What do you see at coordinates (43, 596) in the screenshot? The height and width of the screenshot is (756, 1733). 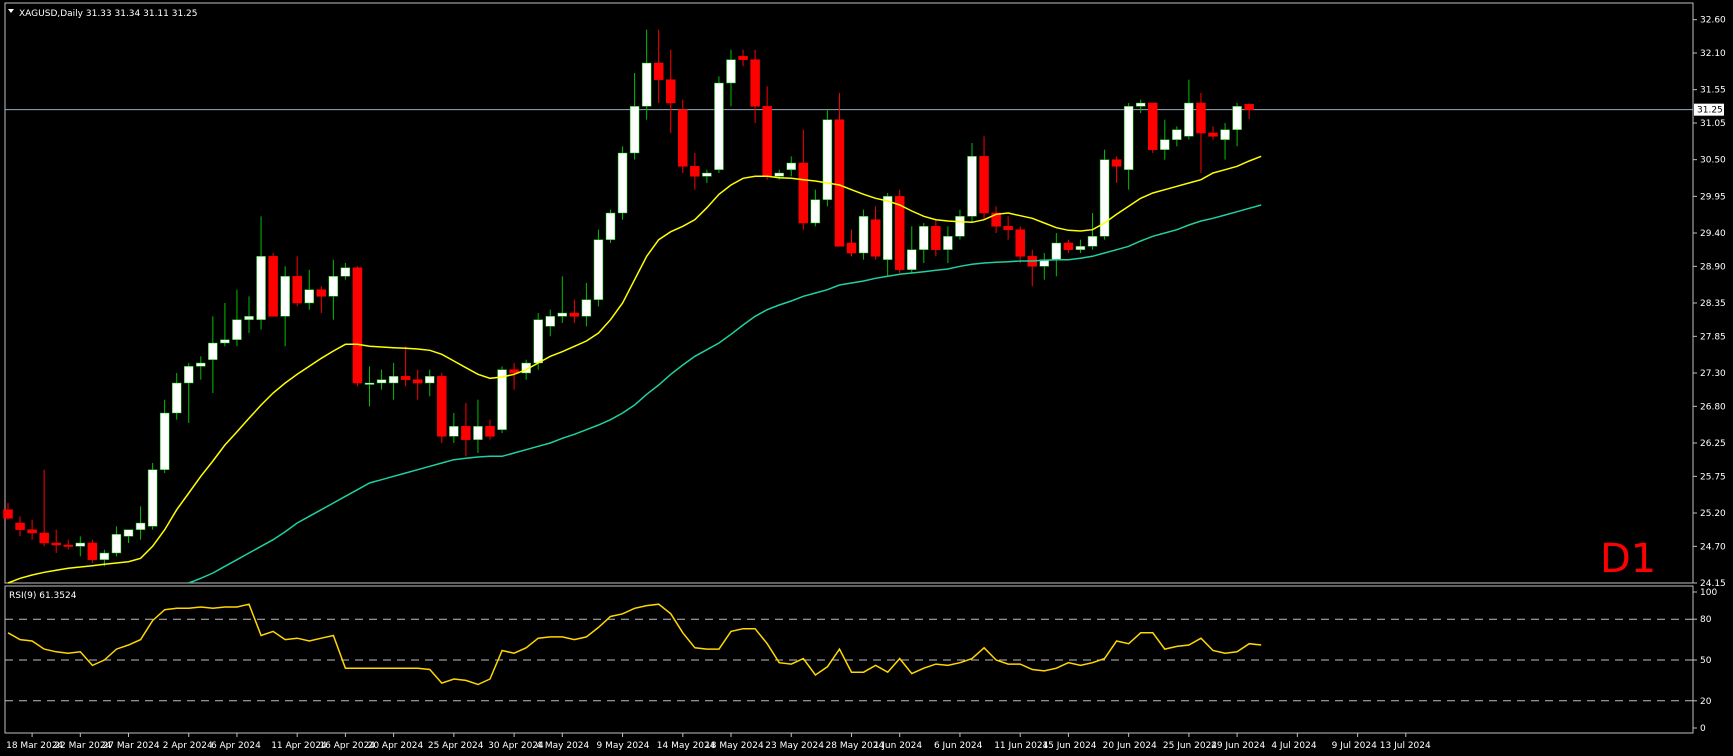 I see `rsi-label: RSI(9) 61.3524` at bounding box center [43, 596].